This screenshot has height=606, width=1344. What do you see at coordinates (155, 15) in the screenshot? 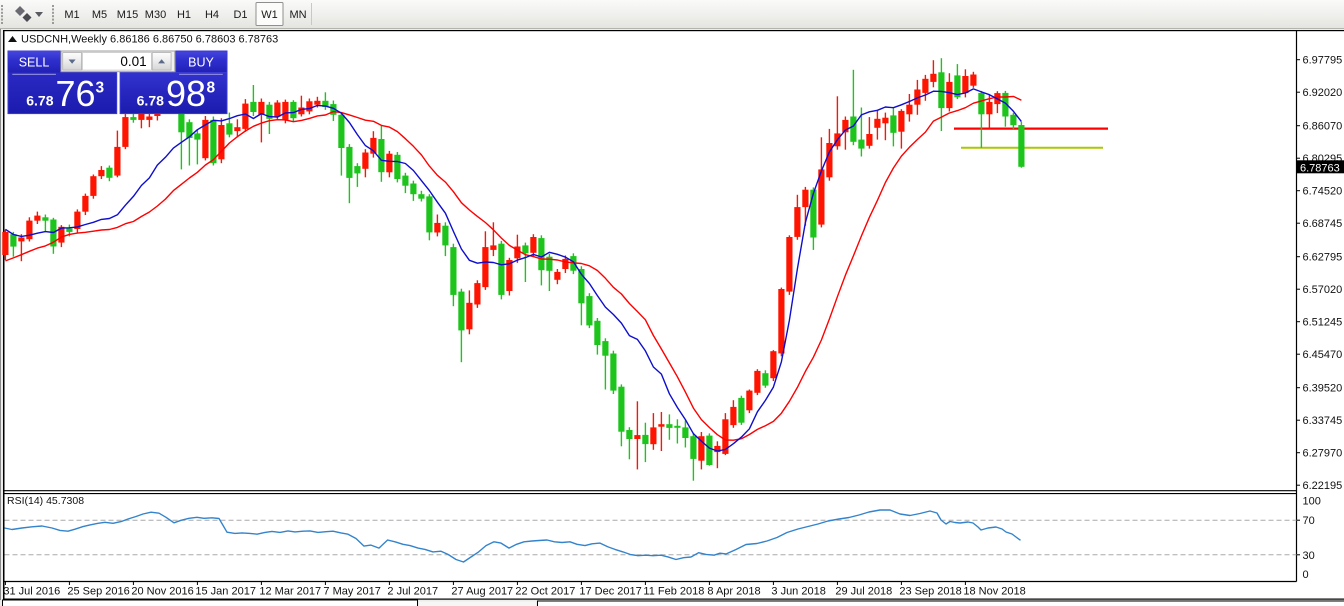
I see `svg-text: M30` at bounding box center [155, 15].